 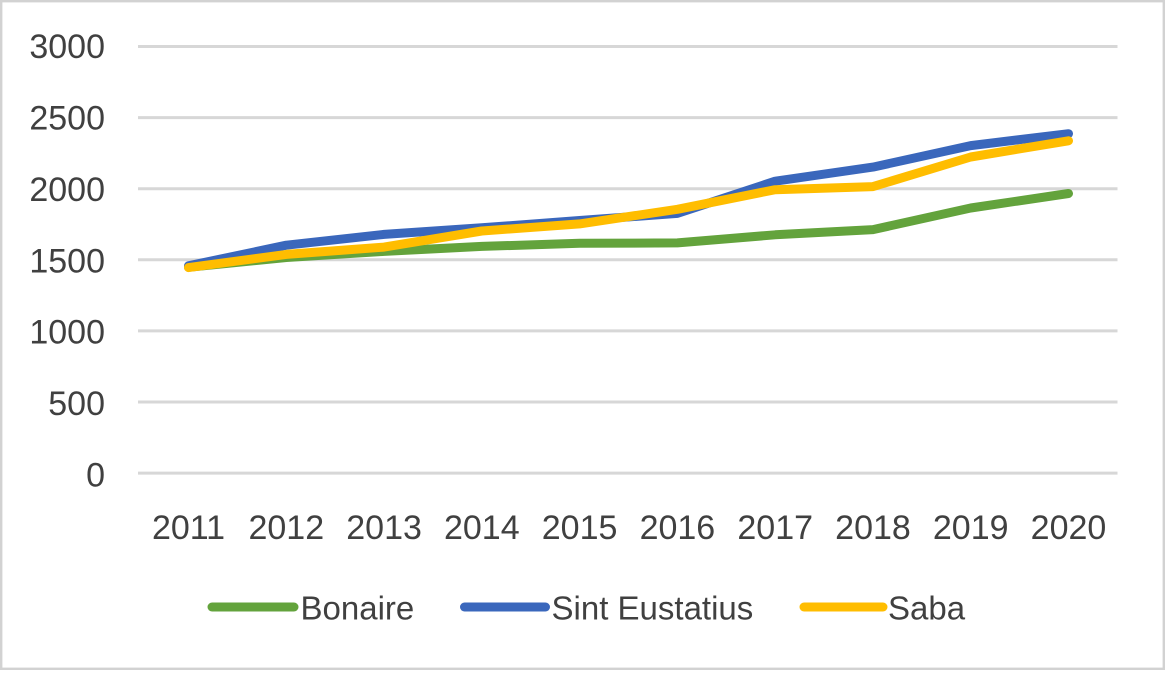 What do you see at coordinates (482, 528) in the screenshot?
I see `svg-text: 2014` at bounding box center [482, 528].